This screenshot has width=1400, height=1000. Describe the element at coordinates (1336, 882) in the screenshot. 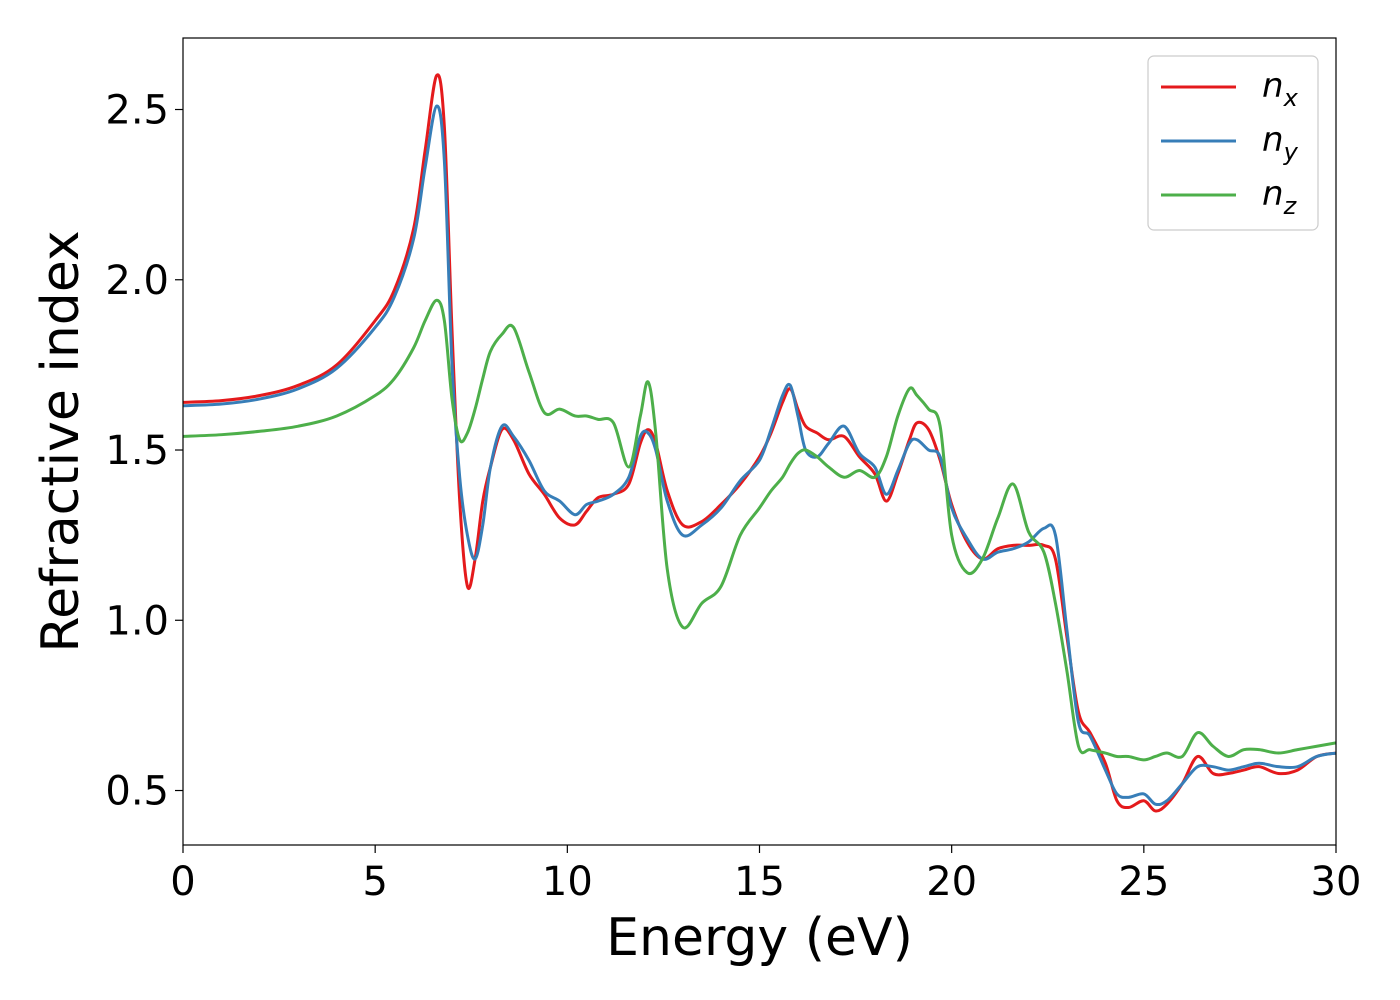

I see `x-tick-label: 30` at that location.